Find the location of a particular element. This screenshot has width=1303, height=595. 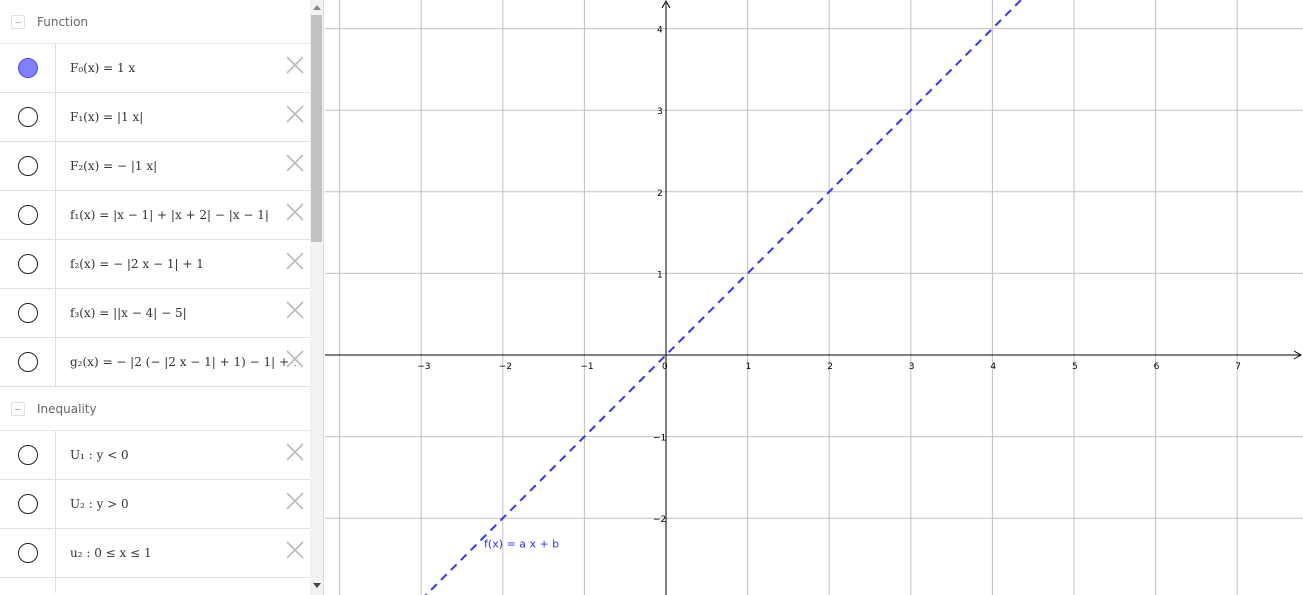

x-tick-label: 4 is located at coordinates (993, 367).